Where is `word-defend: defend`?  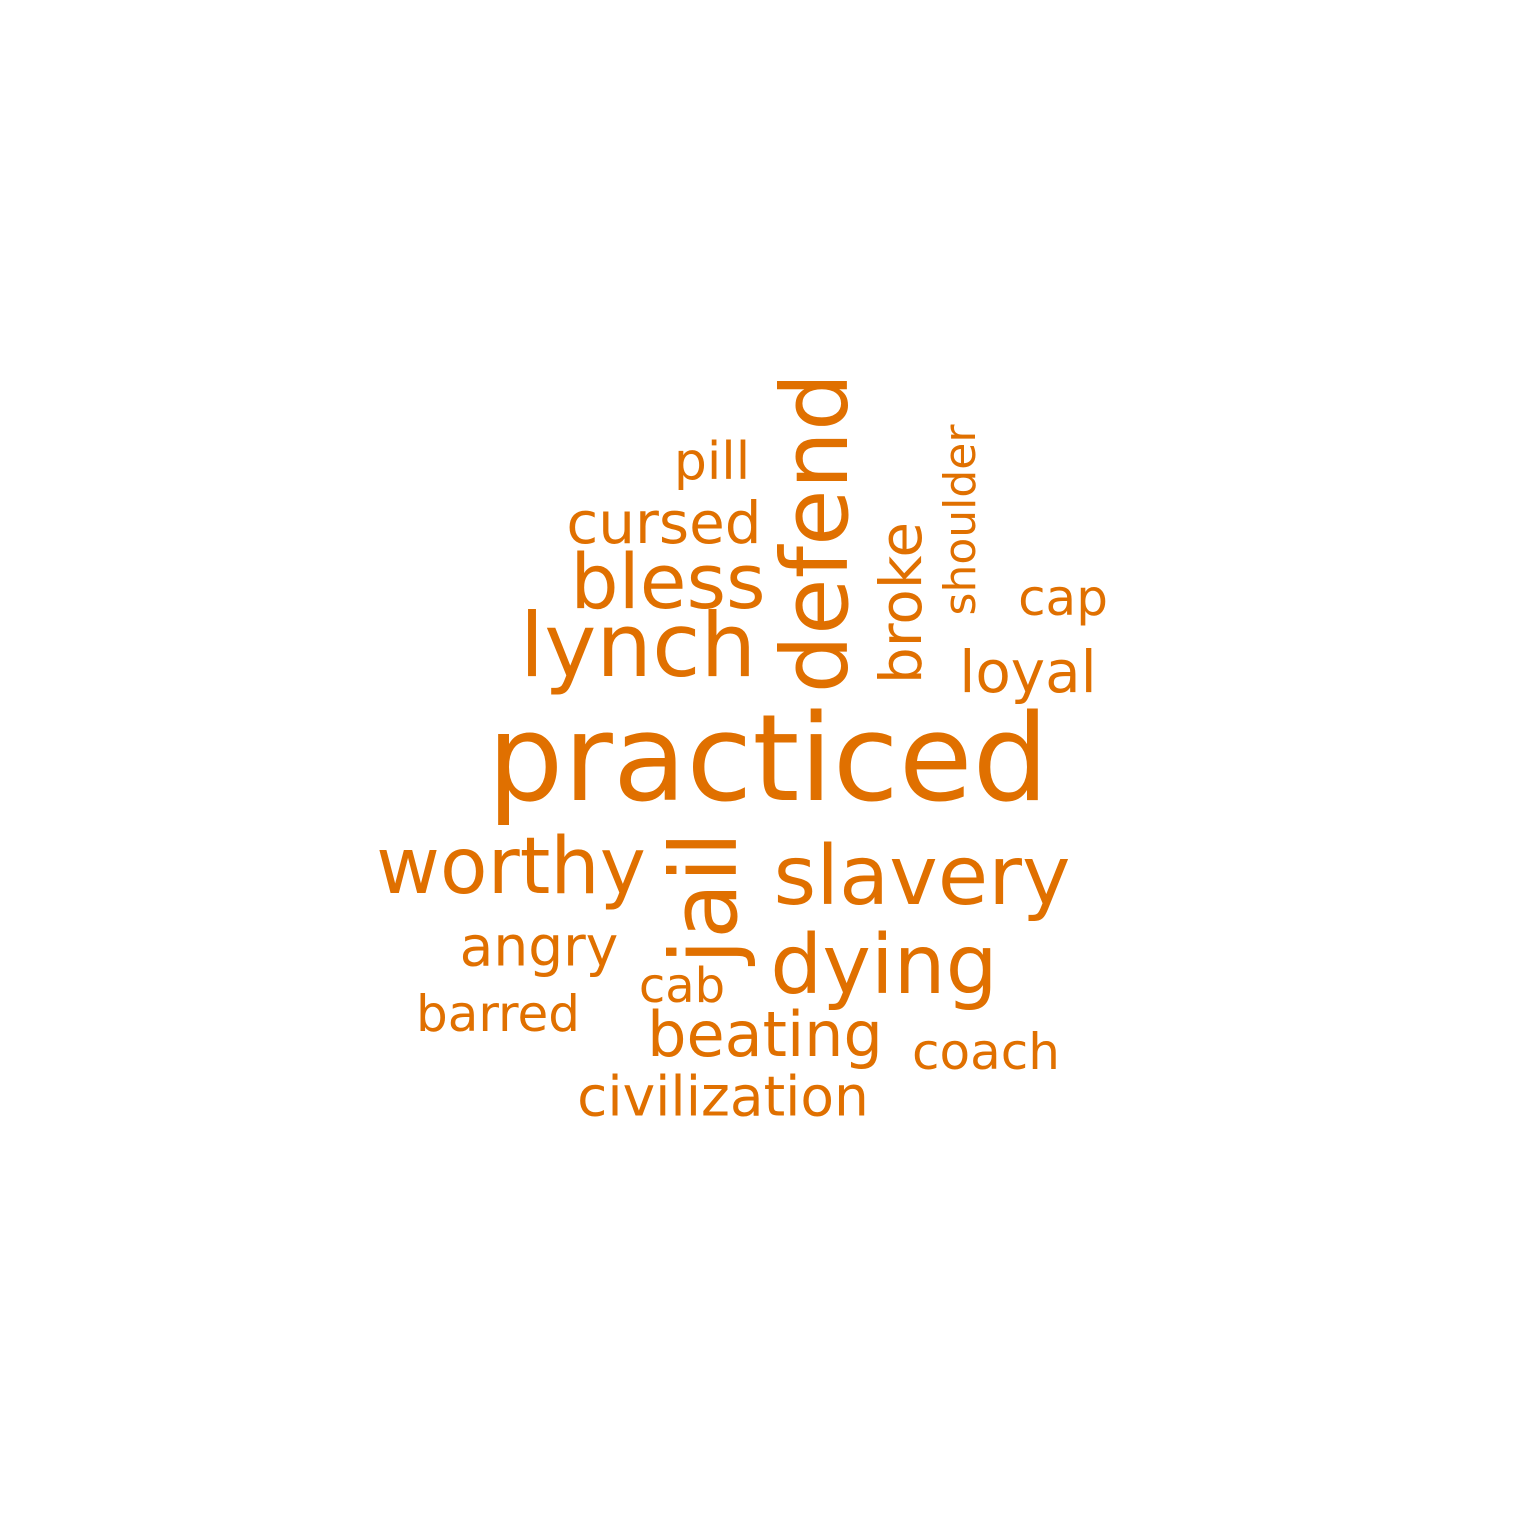
word-defend: defend is located at coordinates (815, 533).